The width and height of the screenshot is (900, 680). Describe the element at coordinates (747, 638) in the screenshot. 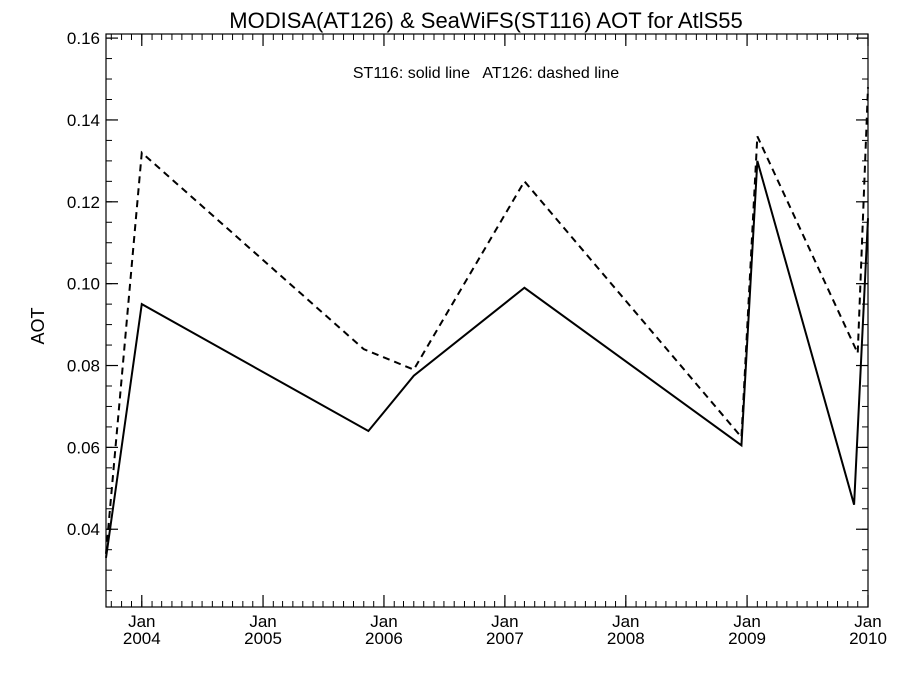

I see `x-tick-year-label: 2009` at that location.